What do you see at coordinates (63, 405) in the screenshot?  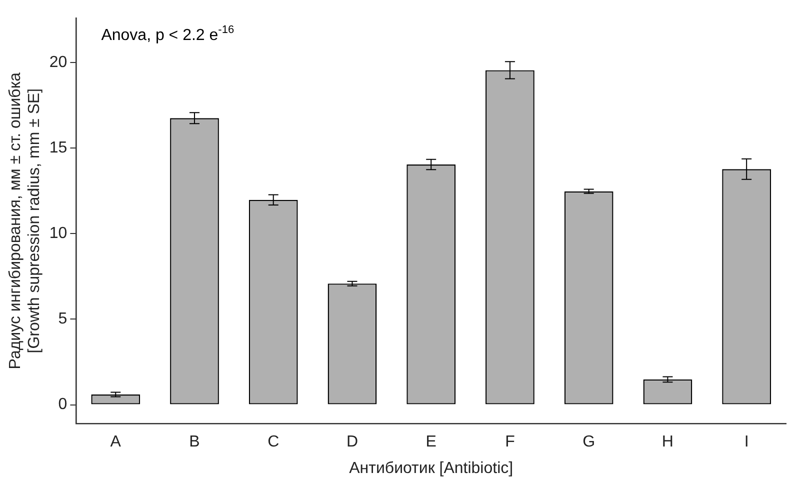 I see `y-tick-label: 0` at bounding box center [63, 405].